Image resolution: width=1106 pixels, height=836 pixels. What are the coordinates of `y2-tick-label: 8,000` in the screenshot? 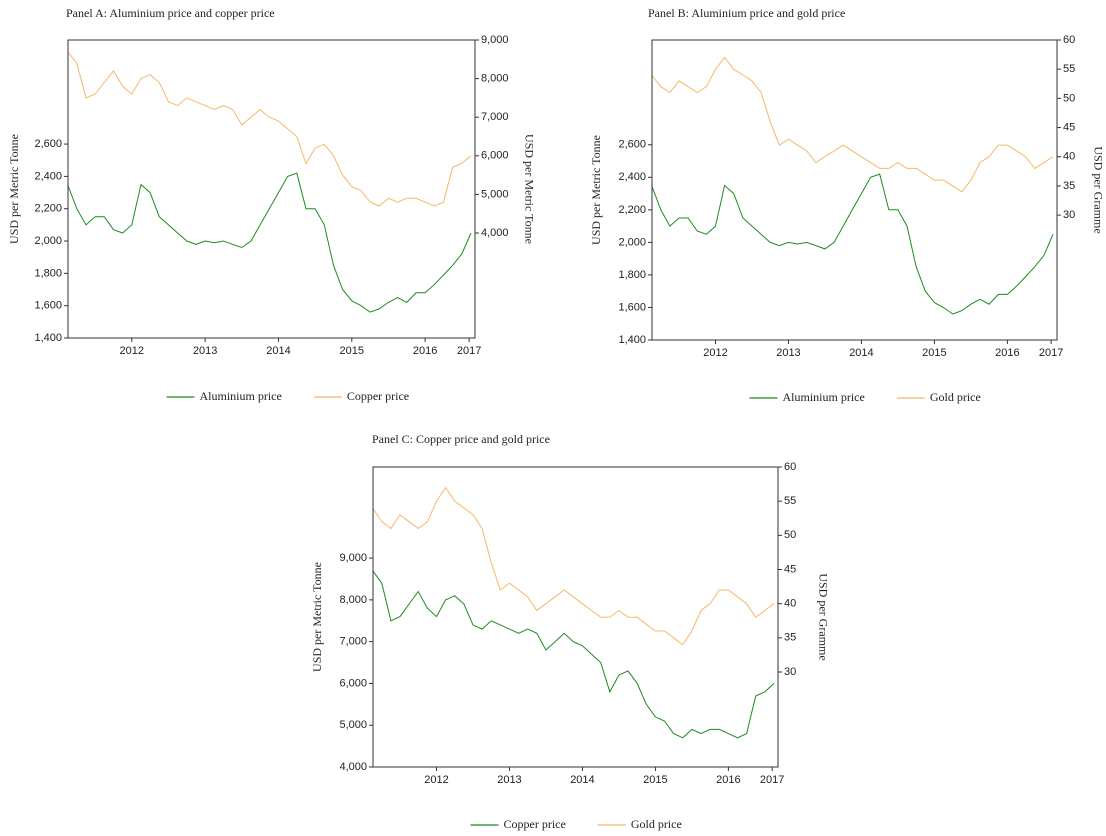 It's located at (495, 79).